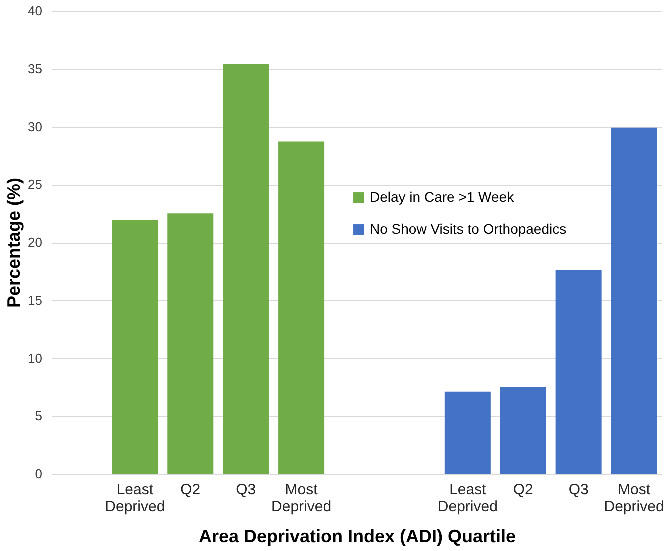 The width and height of the screenshot is (667, 551). Describe the element at coordinates (35, 11) in the screenshot. I see `y-tick-label: 40` at that location.